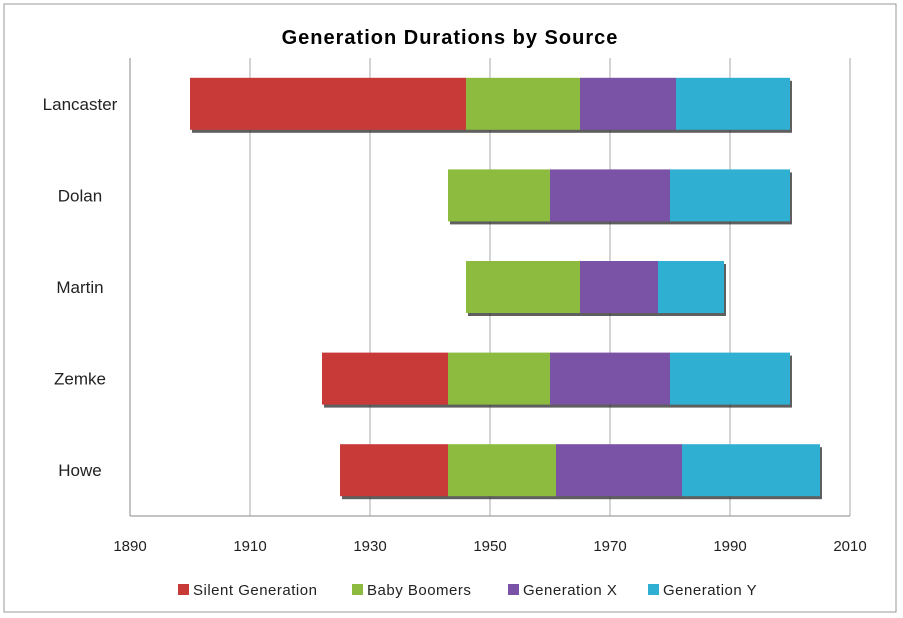 The width and height of the screenshot is (903, 618). Describe the element at coordinates (369, 546) in the screenshot. I see `x-tick-label: 1930` at that location.